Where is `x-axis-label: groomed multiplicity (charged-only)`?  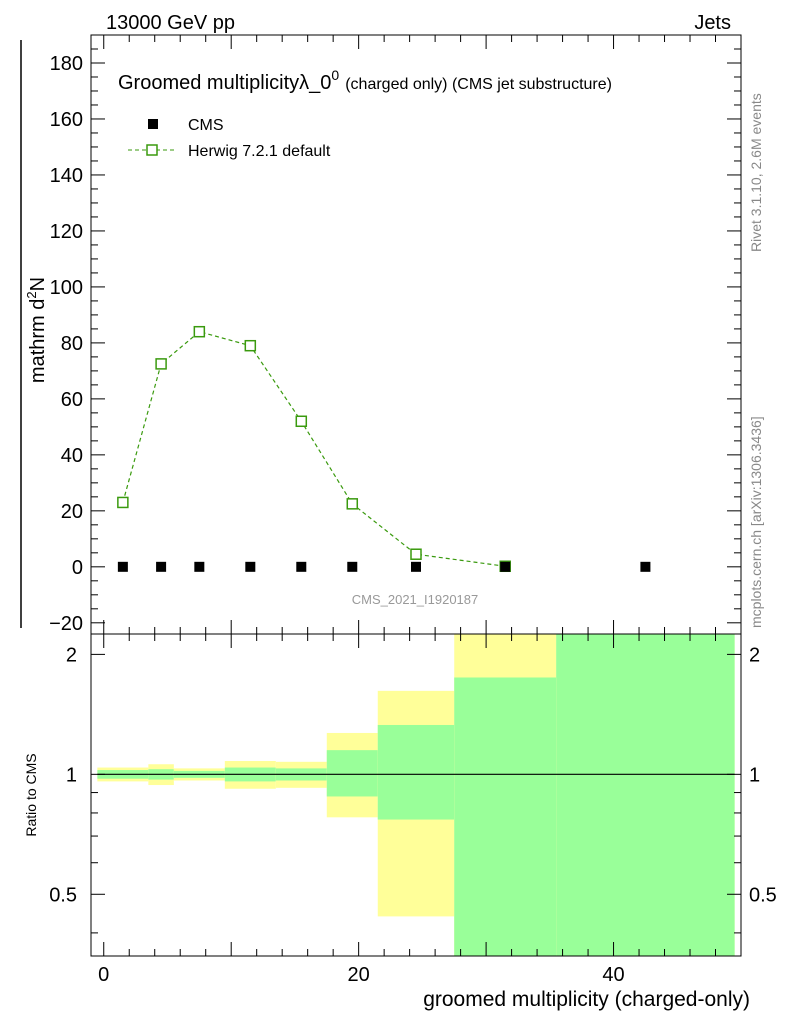 x-axis-label: groomed multiplicity (charged-only) is located at coordinates (586, 999).